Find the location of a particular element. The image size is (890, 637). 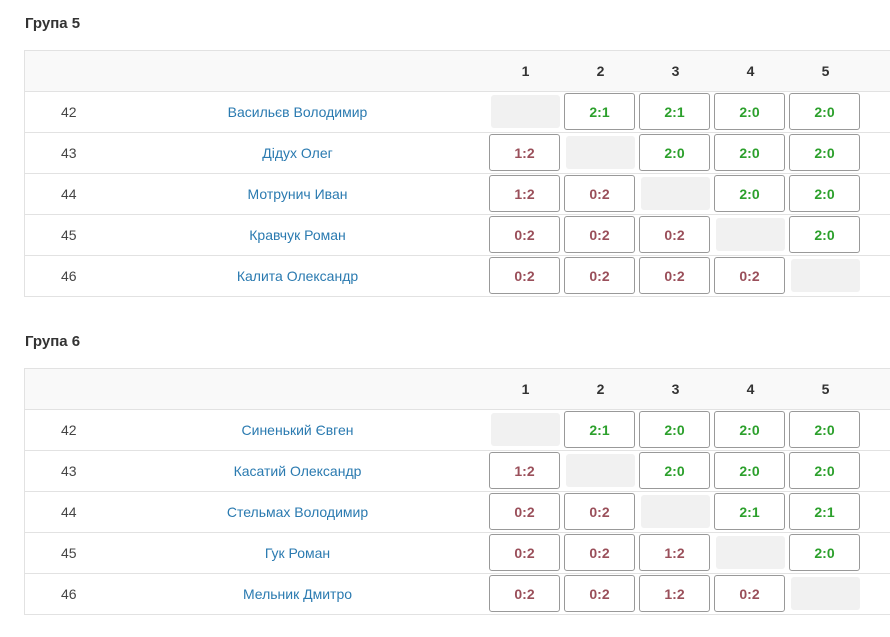

player-name-link: Васильєв Володимир is located at coordinates (297, 112).